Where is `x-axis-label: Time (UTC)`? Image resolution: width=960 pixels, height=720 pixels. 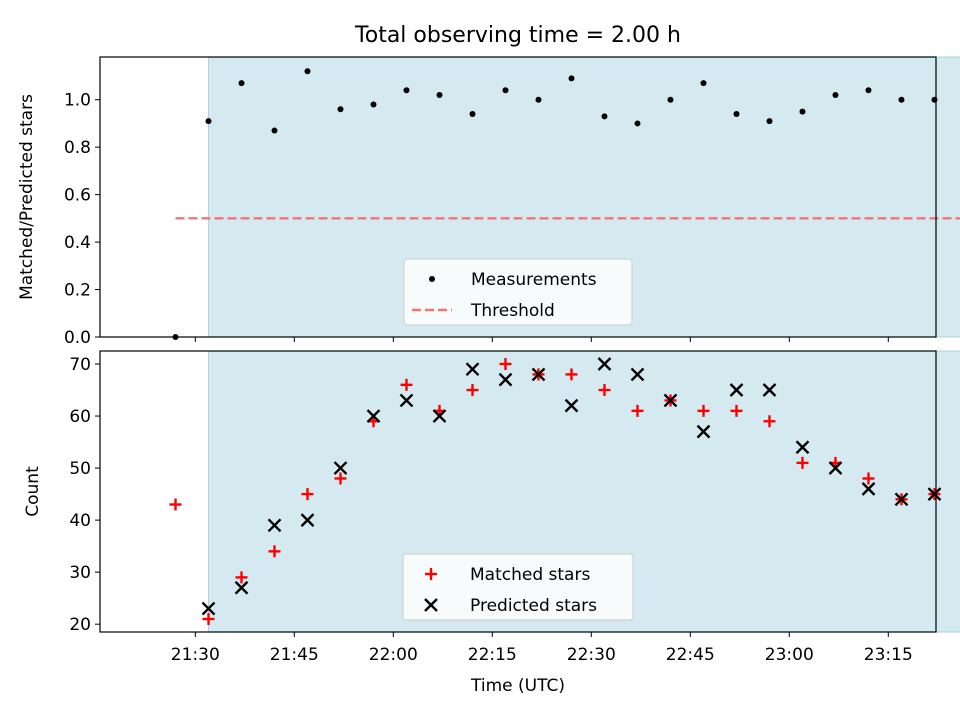
x-axis-label: Time (UTC) is located at coordinates (517, 686).